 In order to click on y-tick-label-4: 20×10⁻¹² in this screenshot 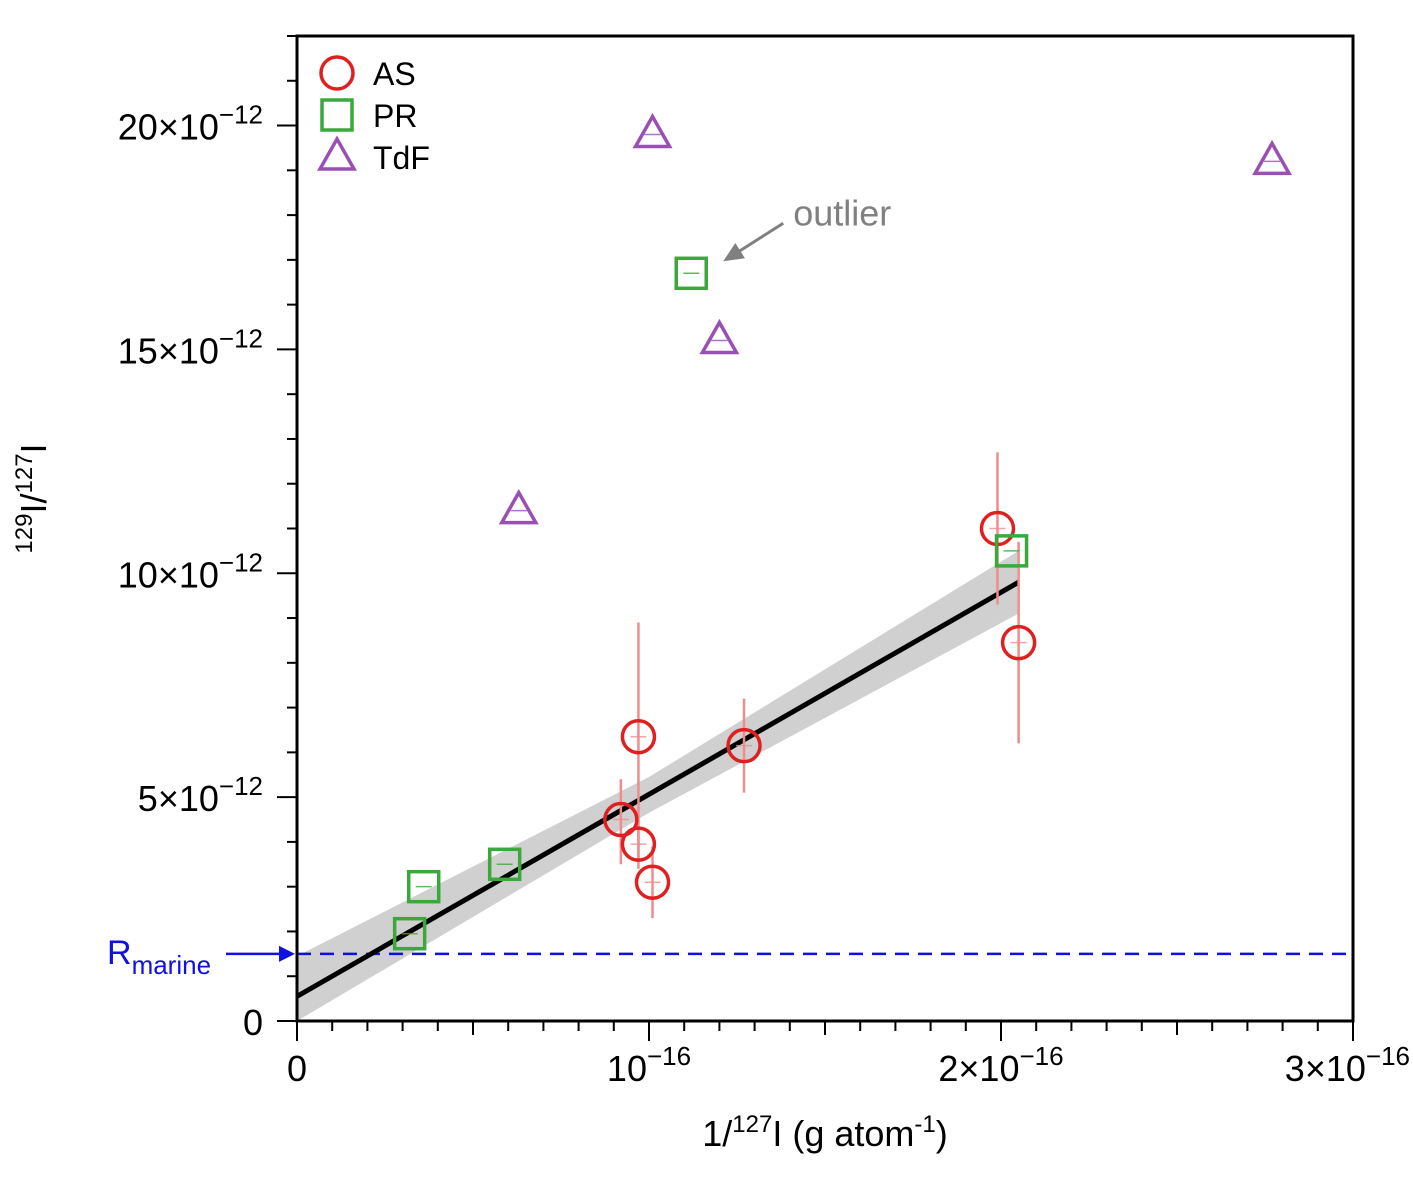, I will do `click(190, 124)`.